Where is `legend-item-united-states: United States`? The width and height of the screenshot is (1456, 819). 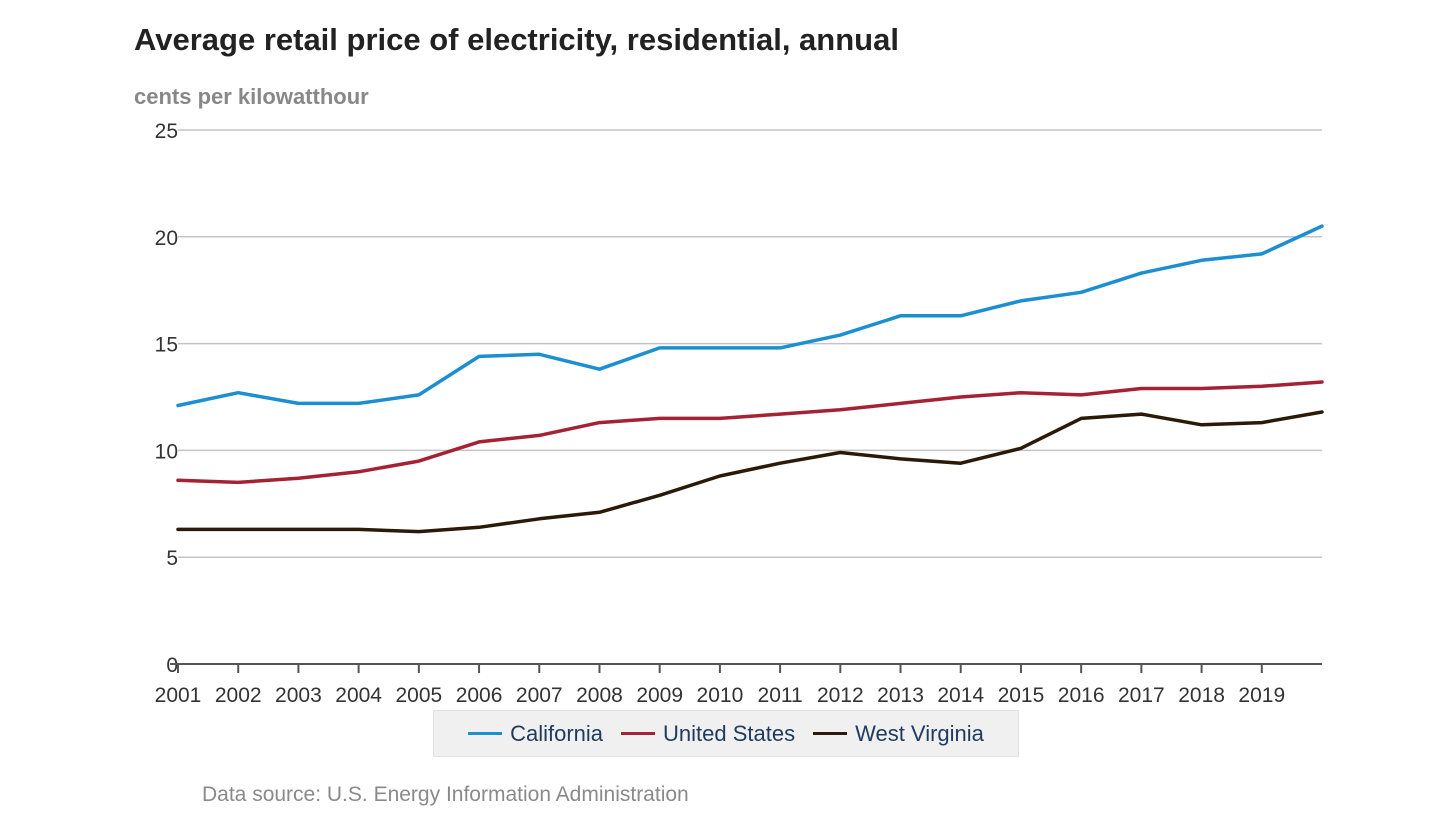
legend-item-united-states: United States is located at coordinates (708, 734).